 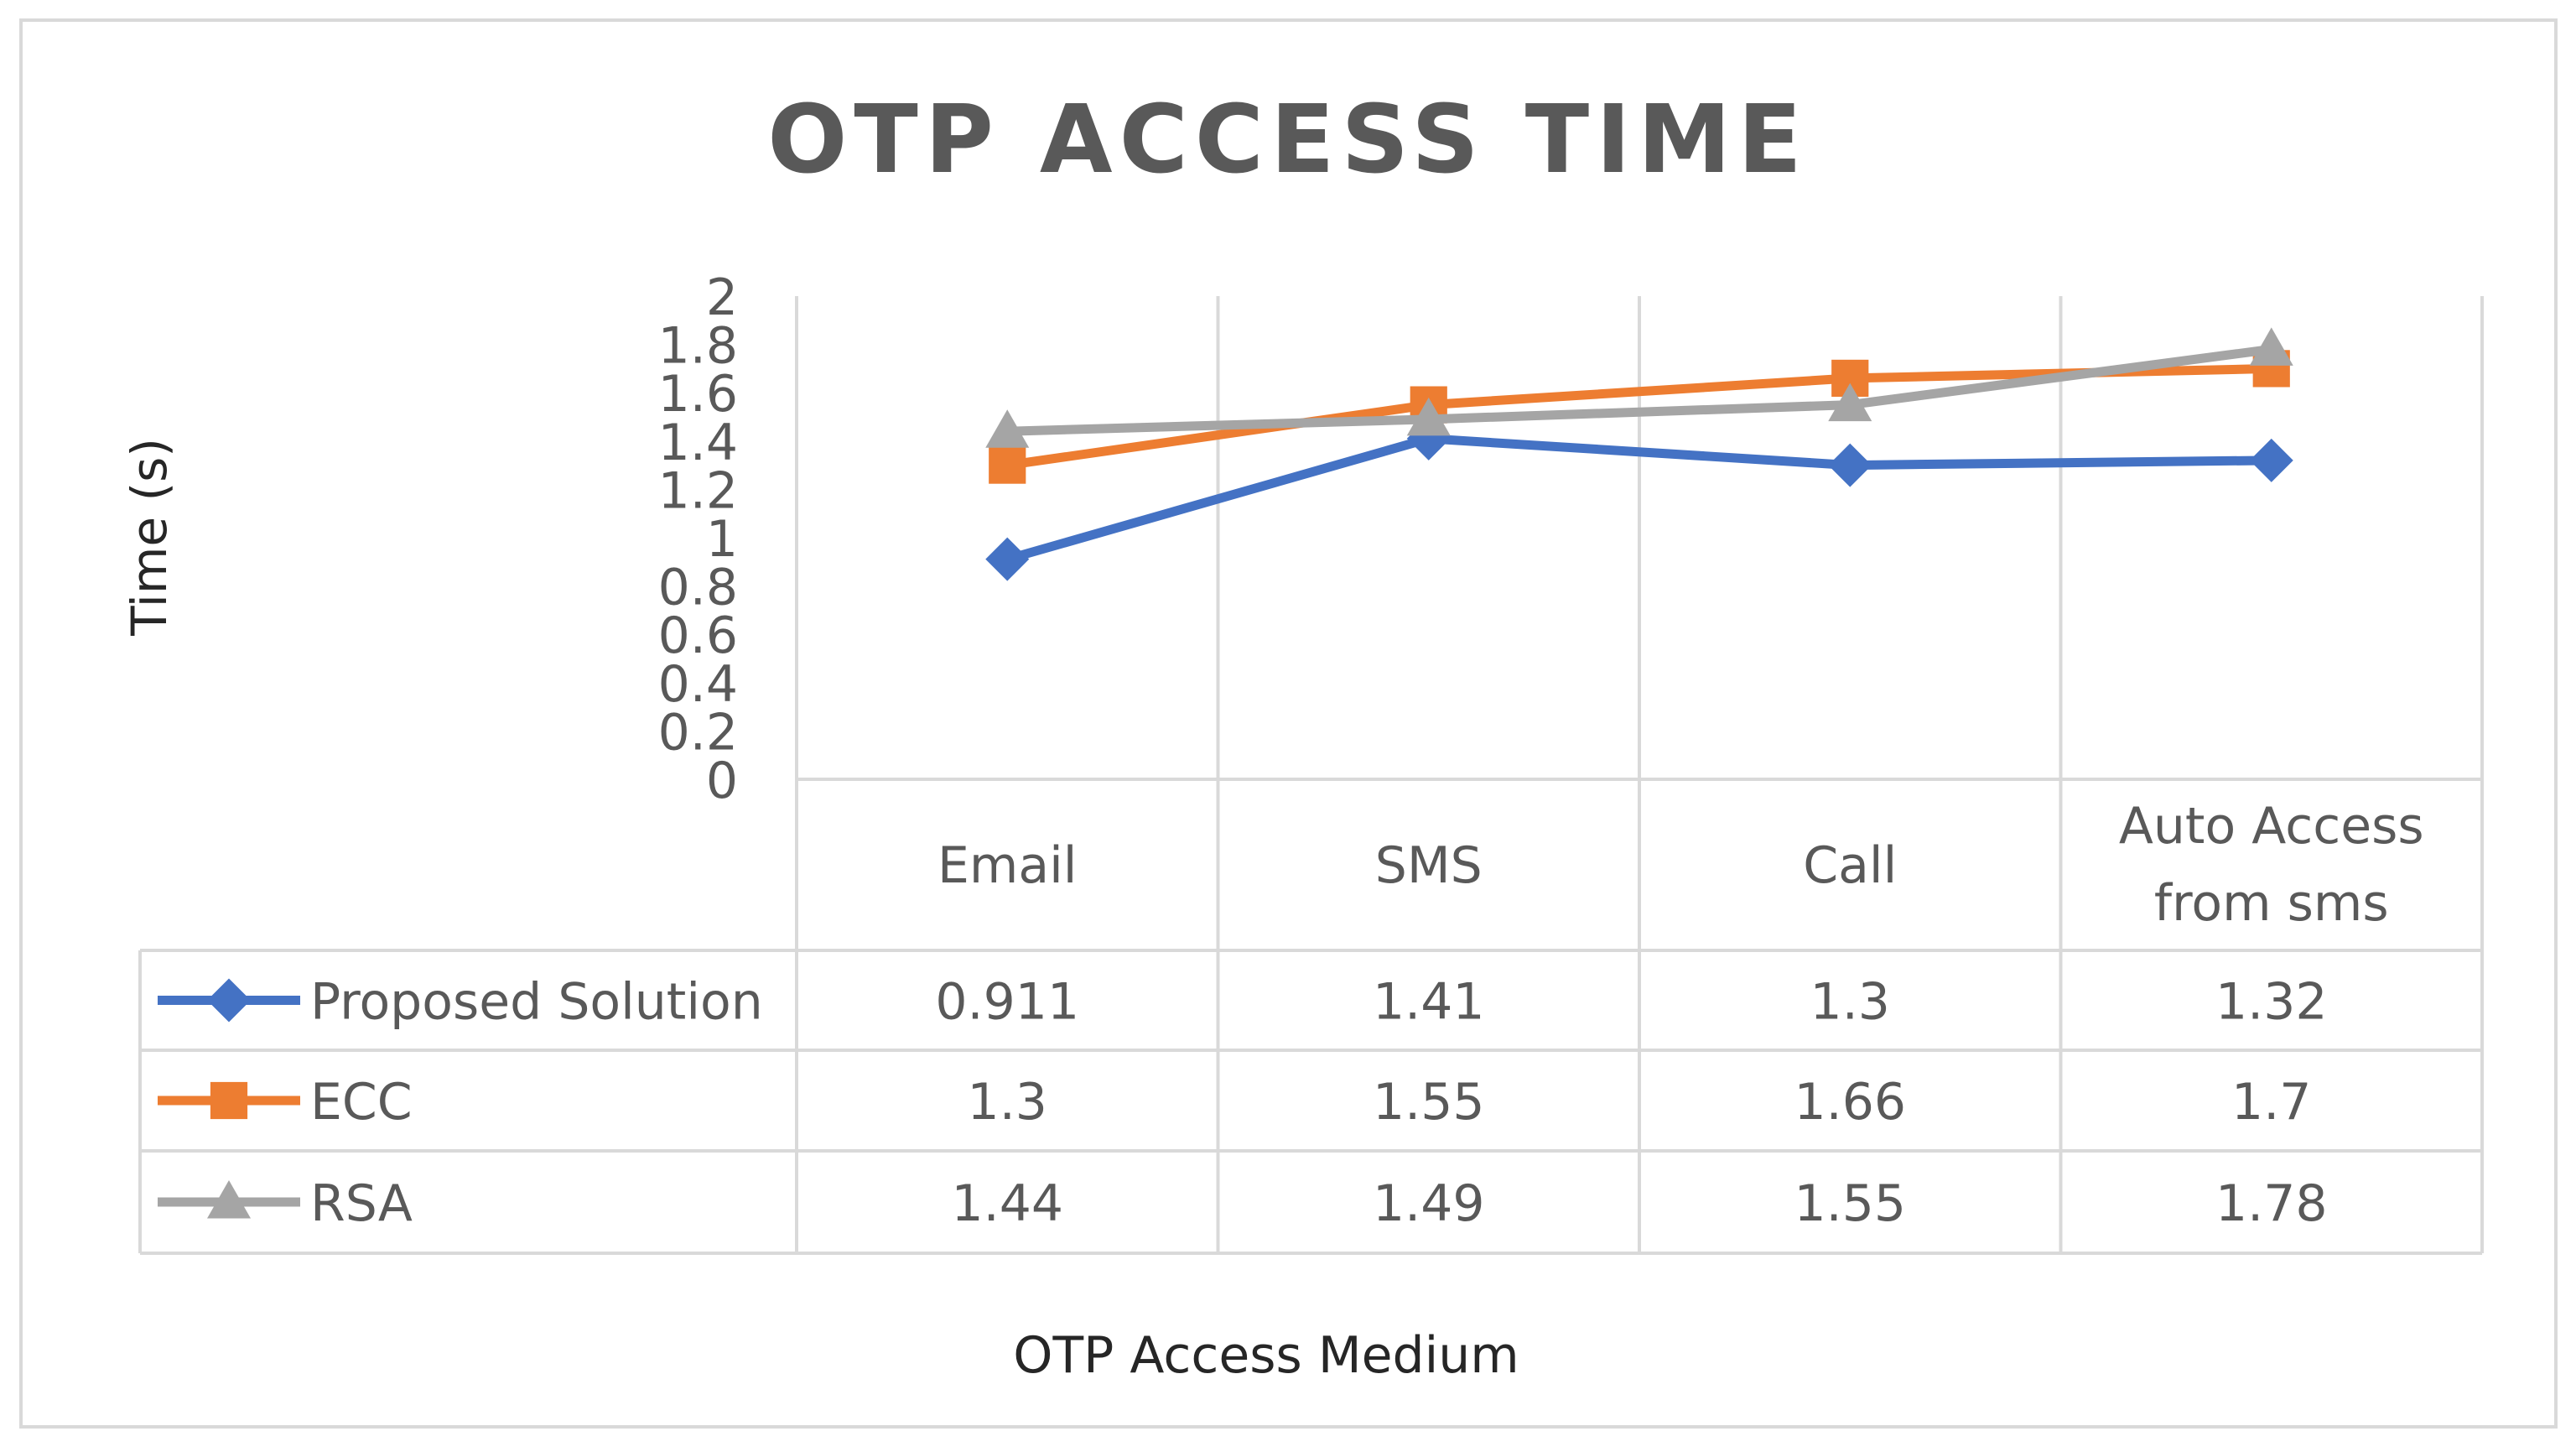 I want to click on y-tick-label: 0.4, so click(x=698, y=684).